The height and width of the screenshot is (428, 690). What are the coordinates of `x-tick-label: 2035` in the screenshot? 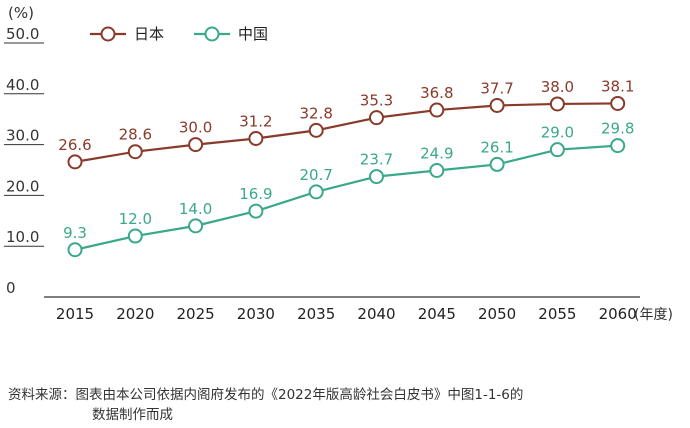 It's located at (316, 314).